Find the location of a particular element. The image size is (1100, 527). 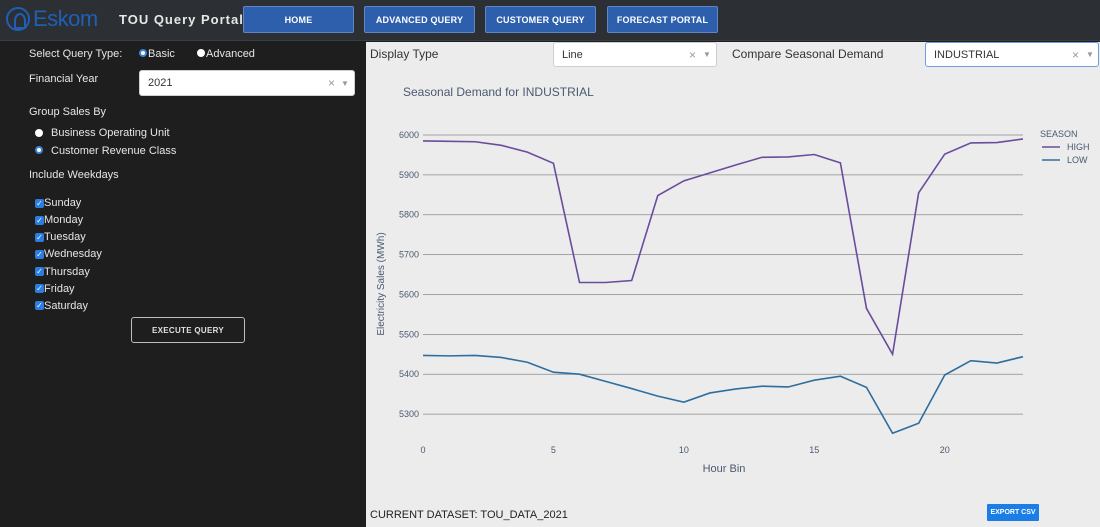

checkbox-tuesday-label: Tuesday is located at coordinates (65, 237).